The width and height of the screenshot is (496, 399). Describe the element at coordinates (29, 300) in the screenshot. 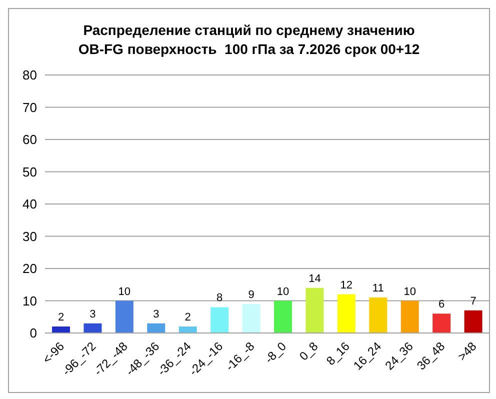

I see `y-tick-label: 10` at that location.